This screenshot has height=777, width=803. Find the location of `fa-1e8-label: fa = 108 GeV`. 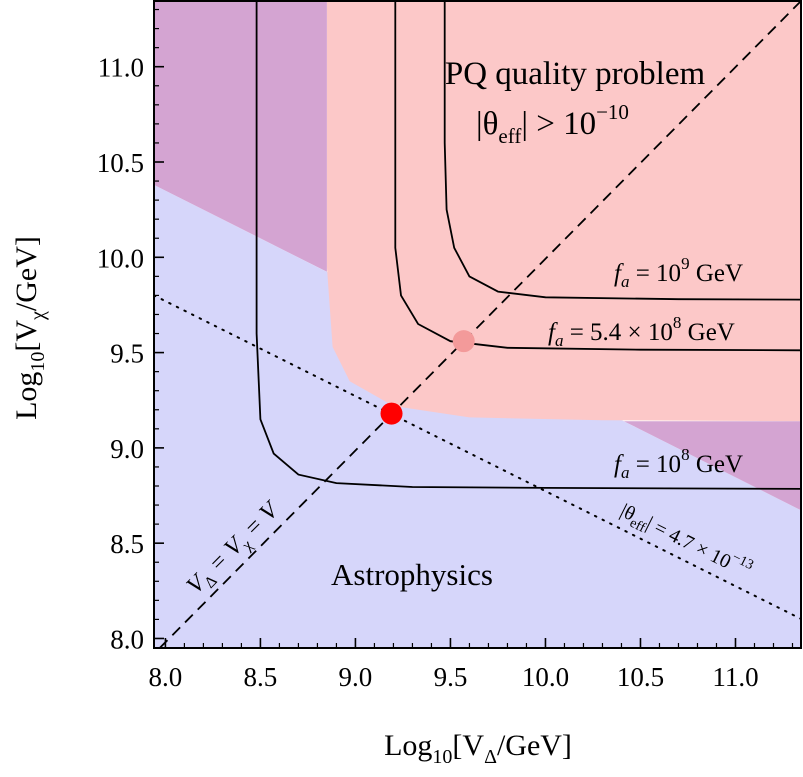

fa-1e8-label: fa = 108 GeV is located at coordinates (678, 463).